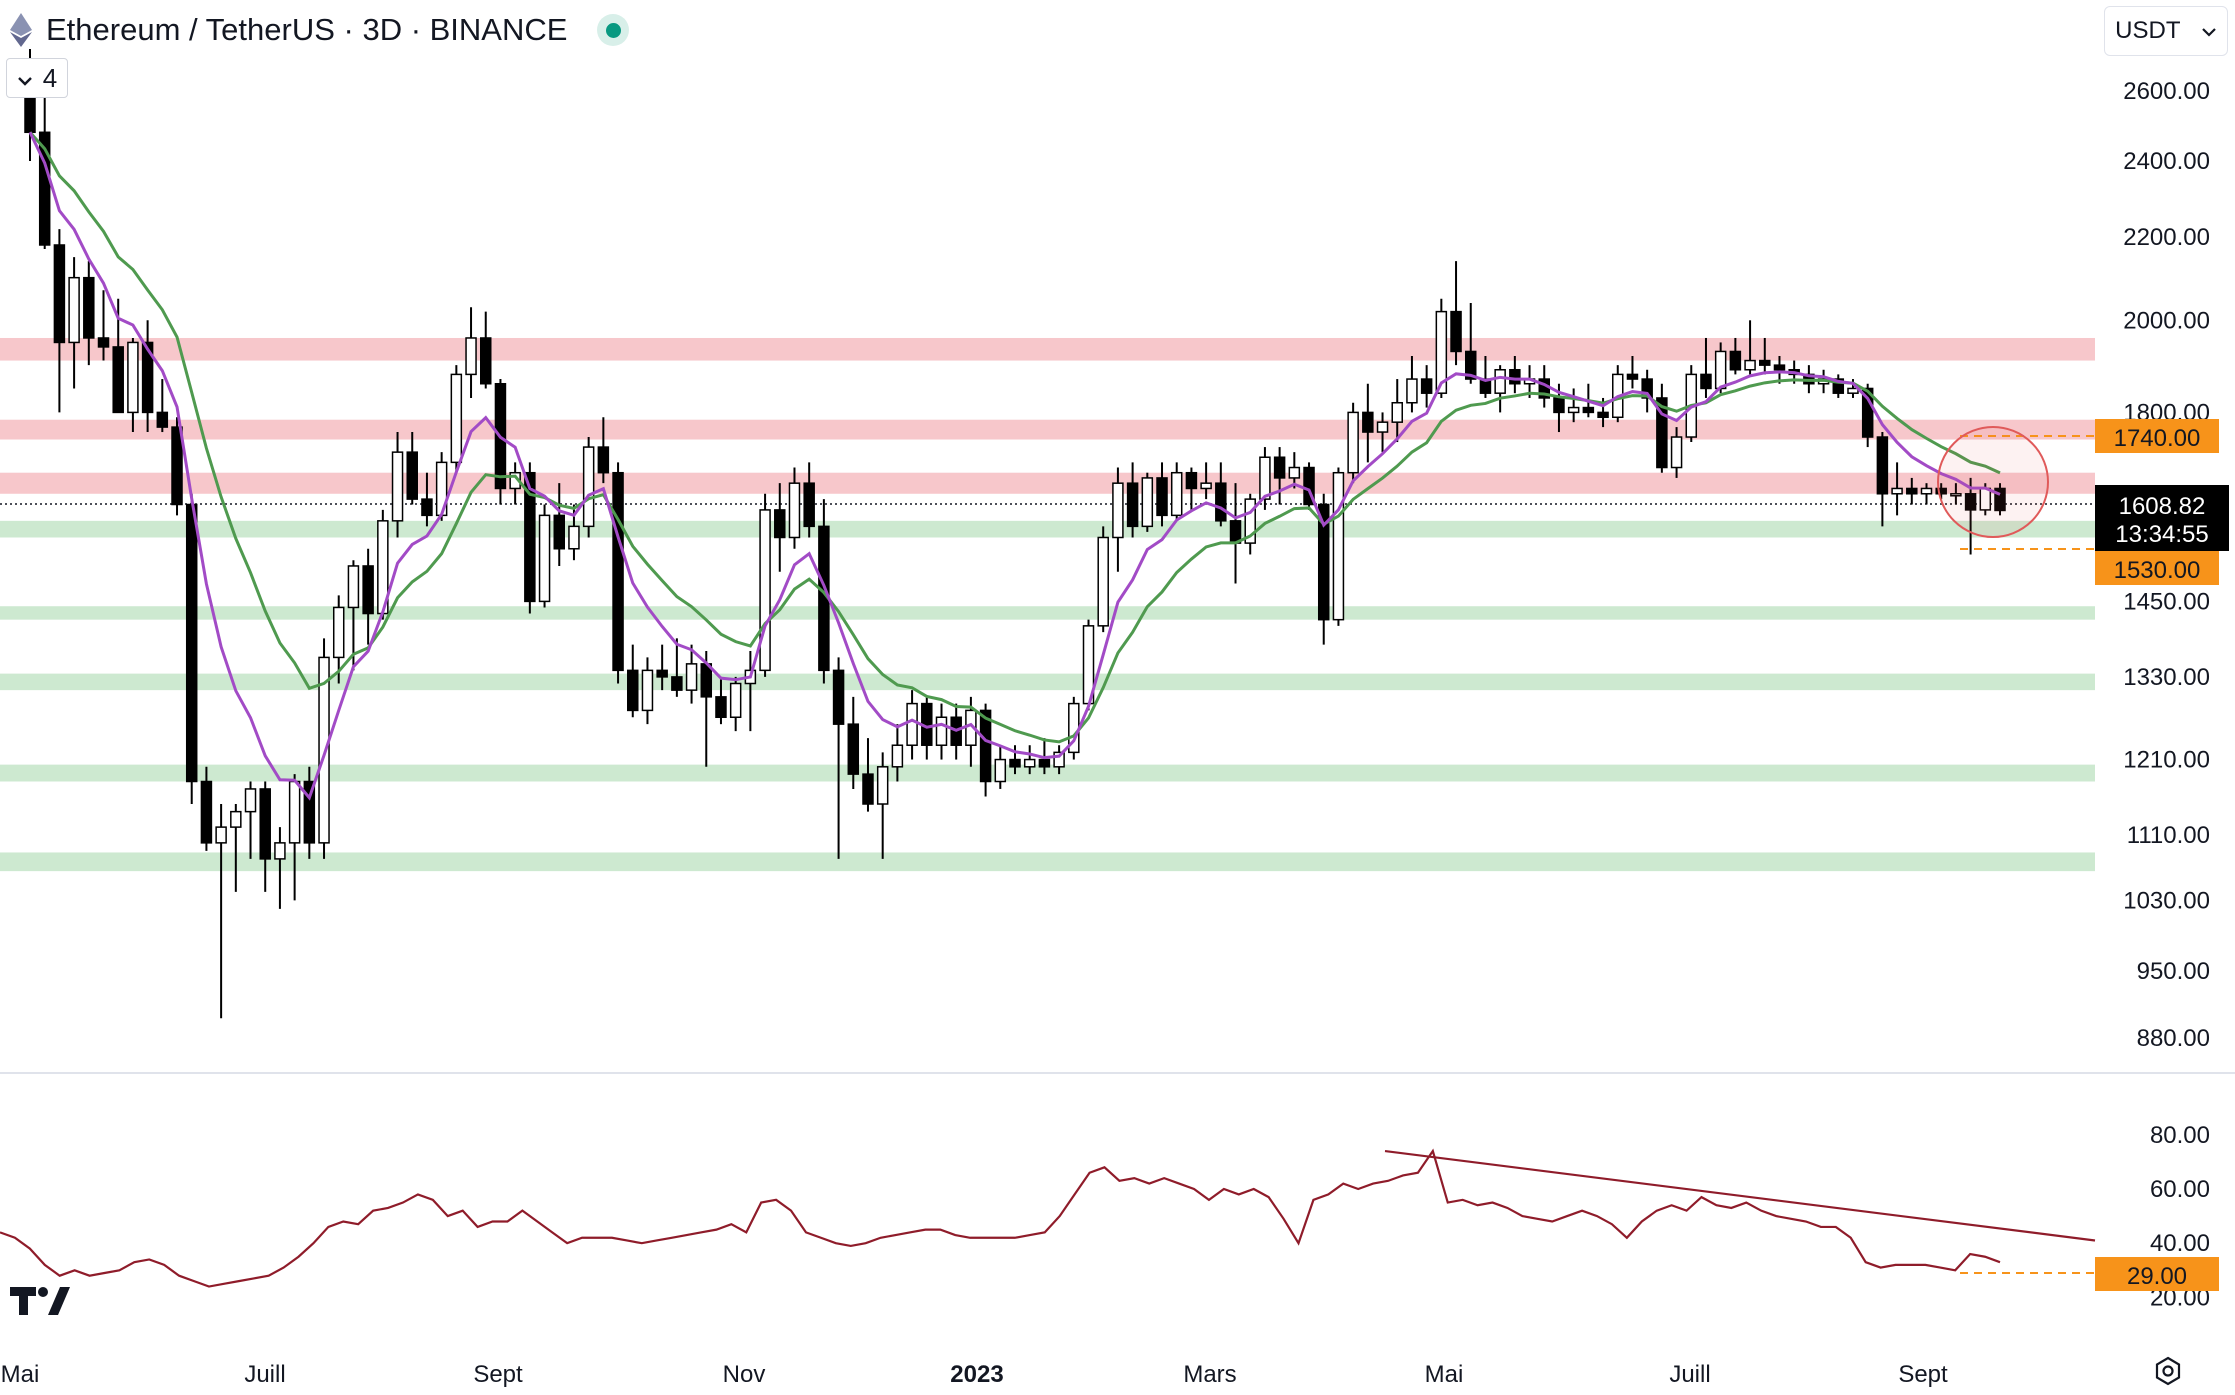  What do you see at coordinates (1740, 1195) in the screenshot?
I see `rsi-trendline` at bounding box center [1740, 1195].